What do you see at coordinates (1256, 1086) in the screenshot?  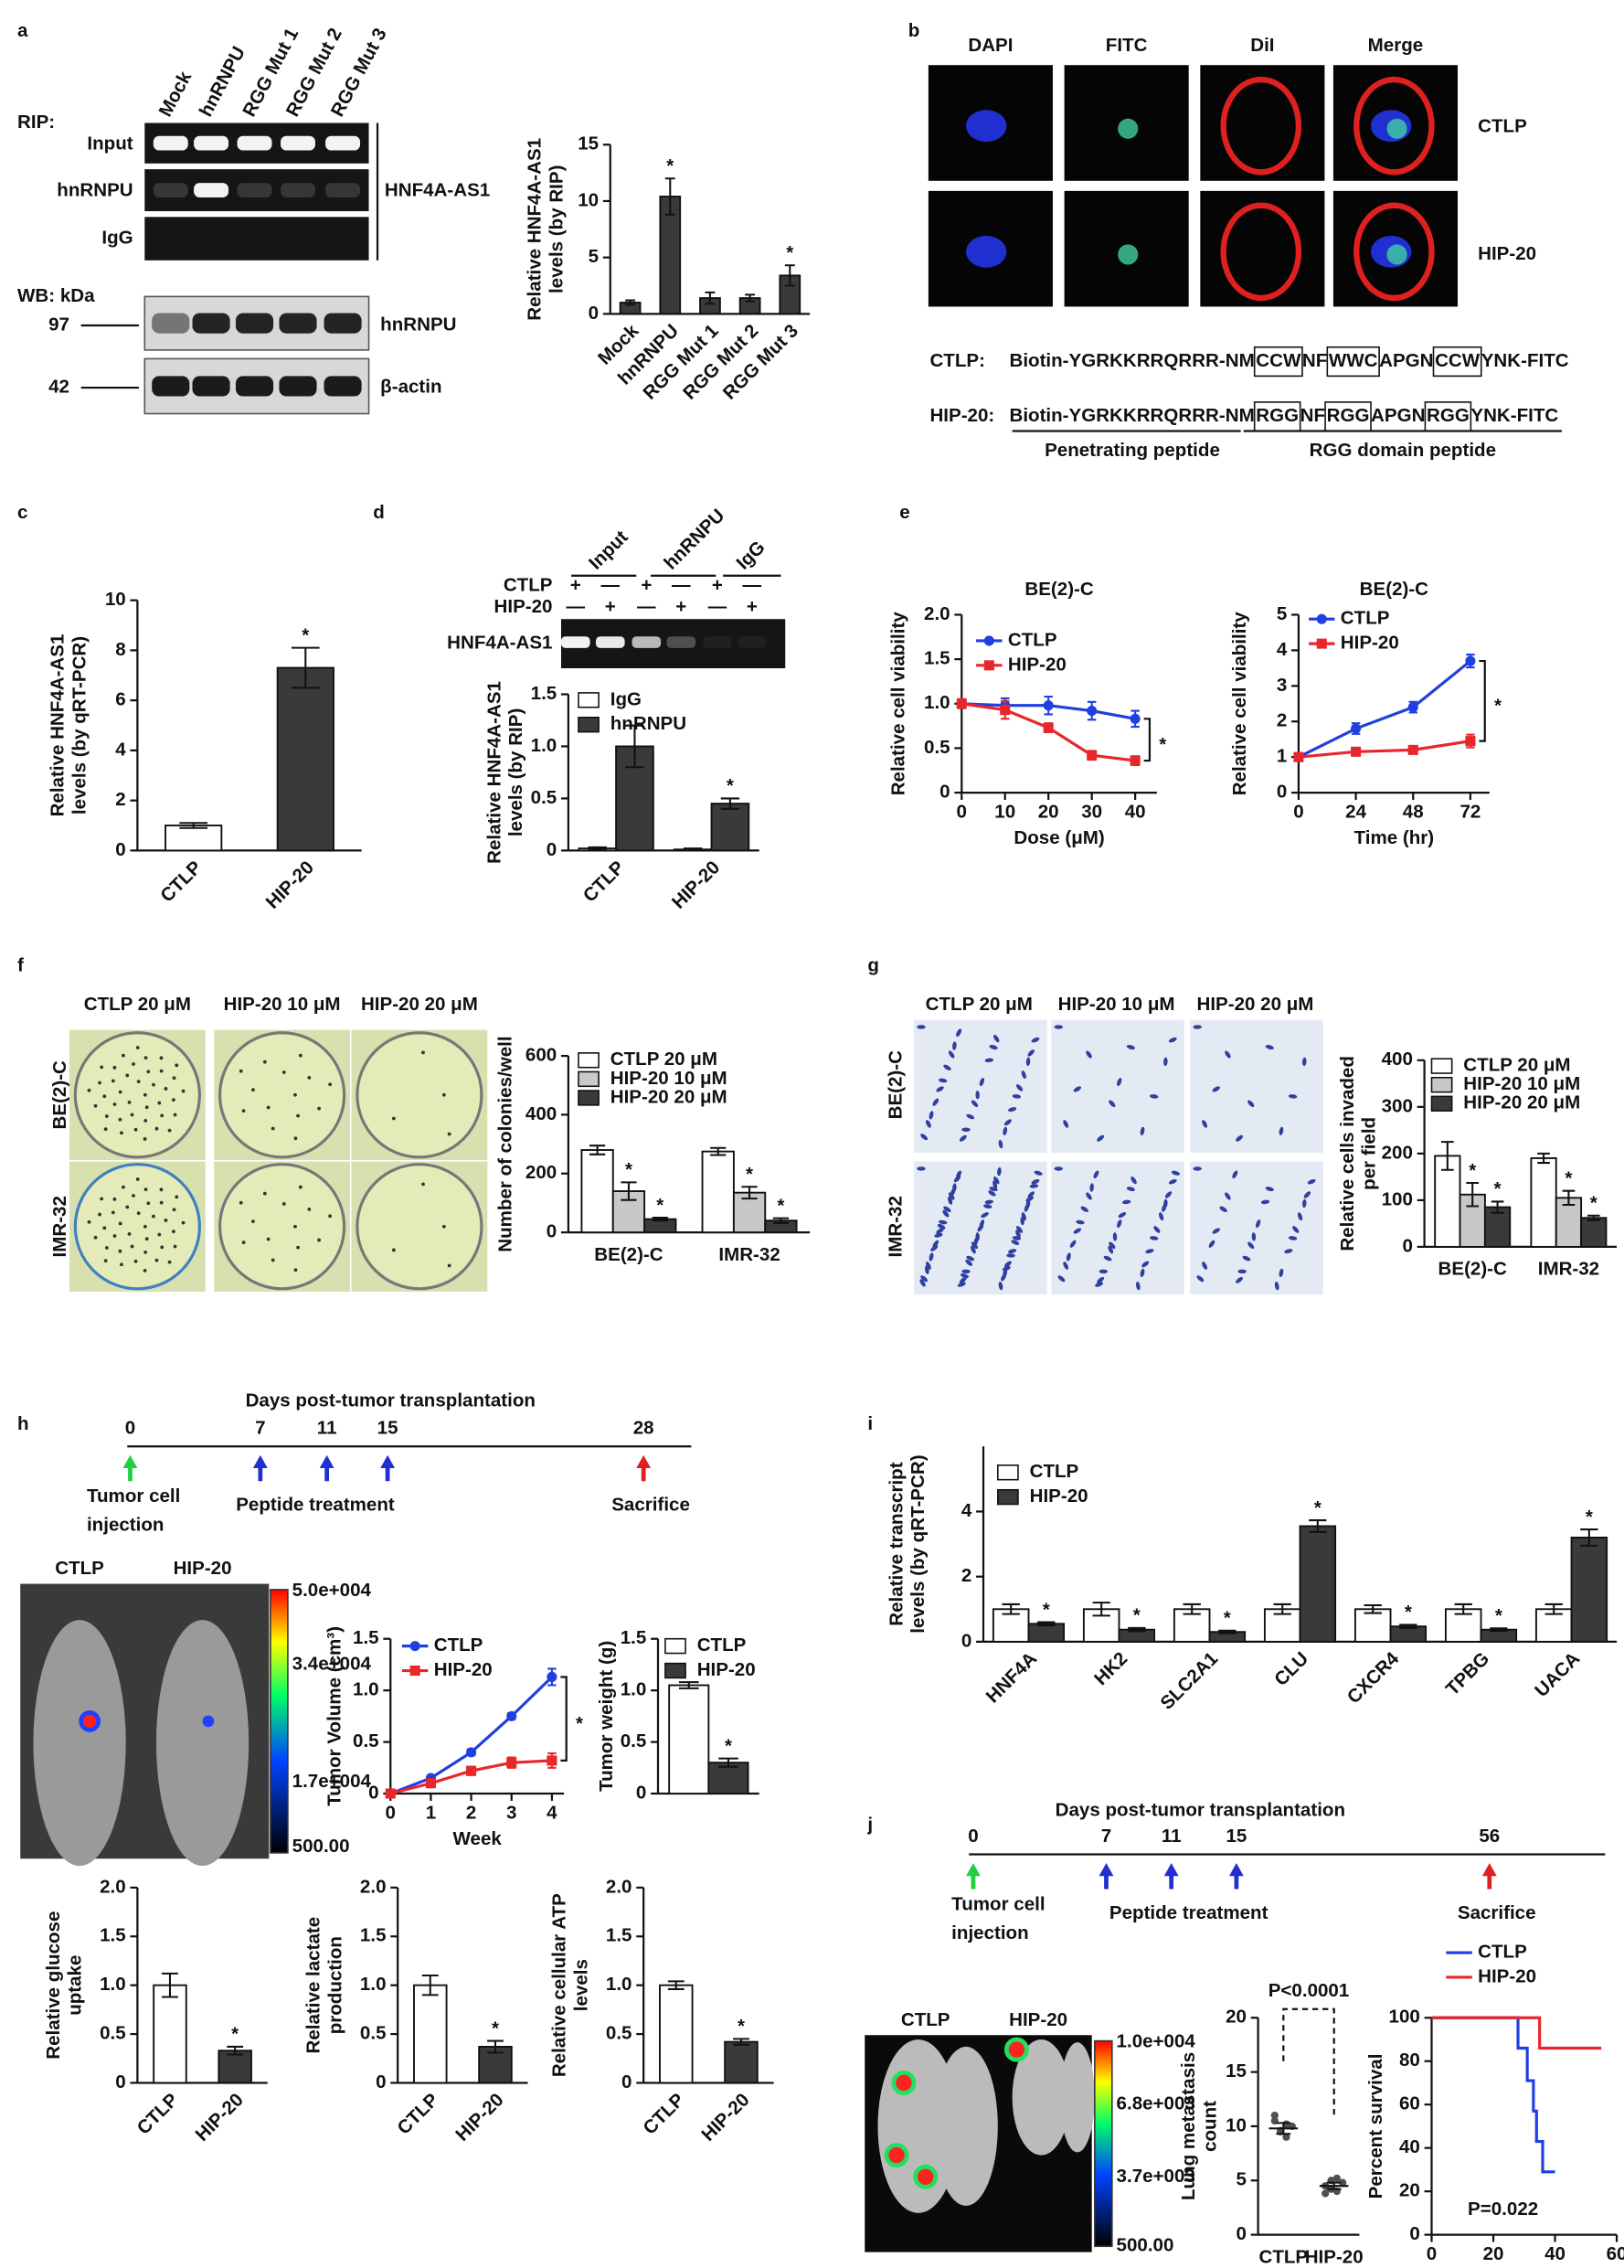 I see `invasion-image` at bounding box center [1256, 1086].